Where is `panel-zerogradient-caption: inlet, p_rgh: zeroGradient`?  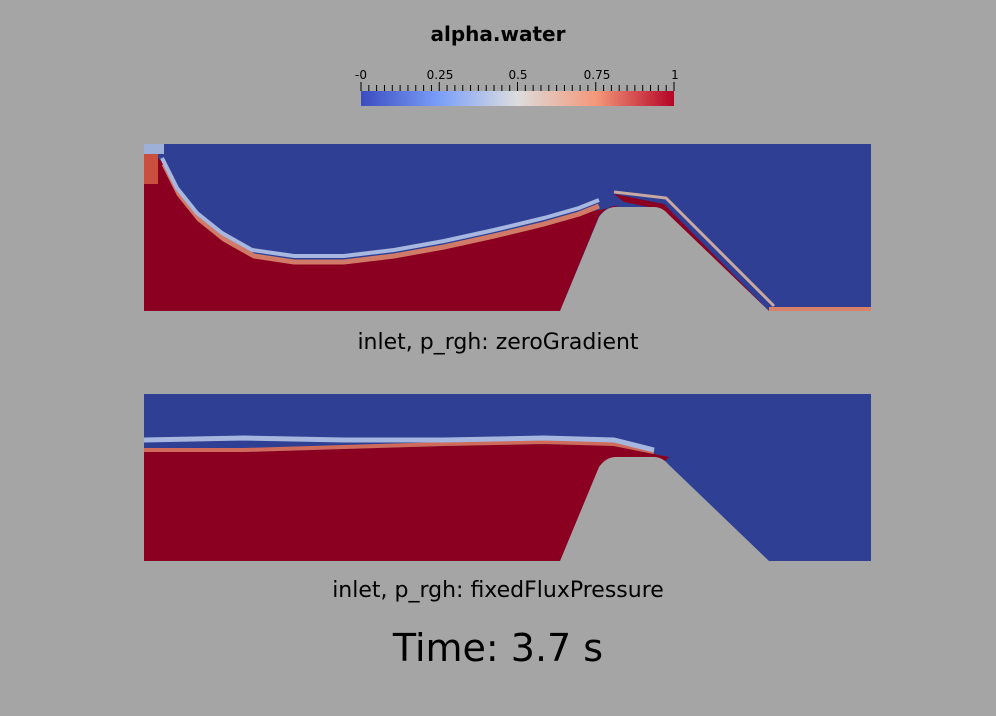 panel-zerogradient-caption: inlet, p_rgh: zeroGradient is located at coordinates (498, 342).